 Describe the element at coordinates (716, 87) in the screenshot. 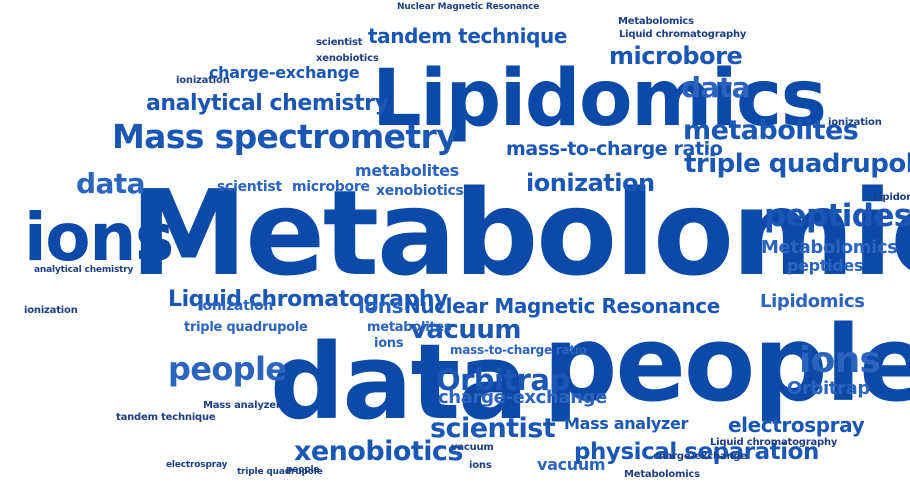

I see `word-data-3: data` at that location.